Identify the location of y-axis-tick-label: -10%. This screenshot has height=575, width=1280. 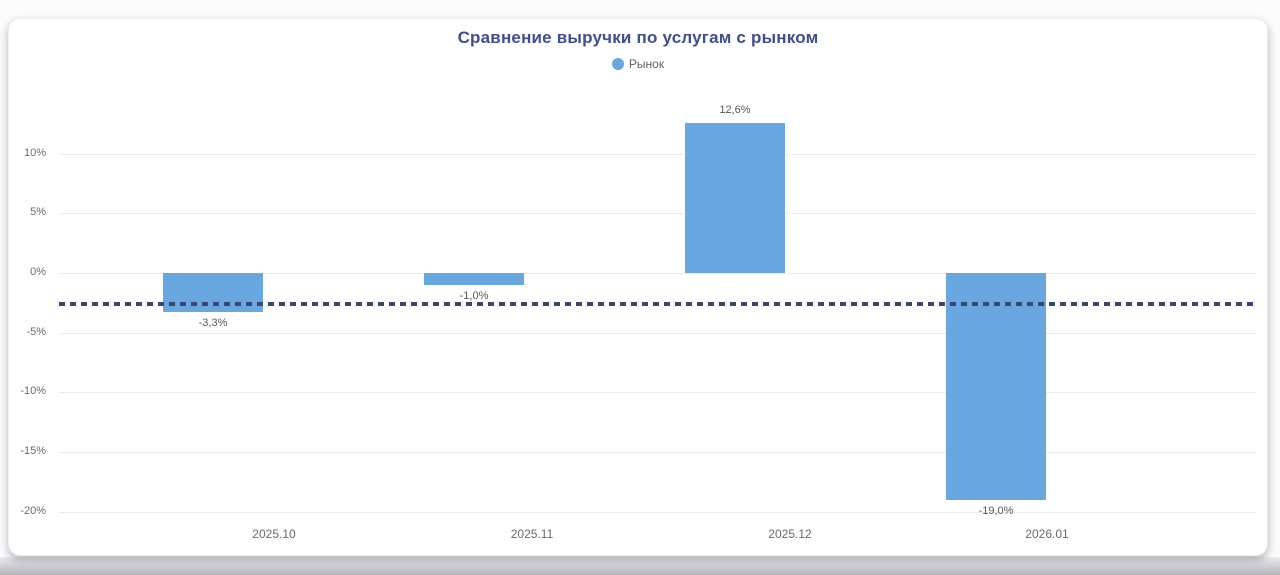
(33, 391).